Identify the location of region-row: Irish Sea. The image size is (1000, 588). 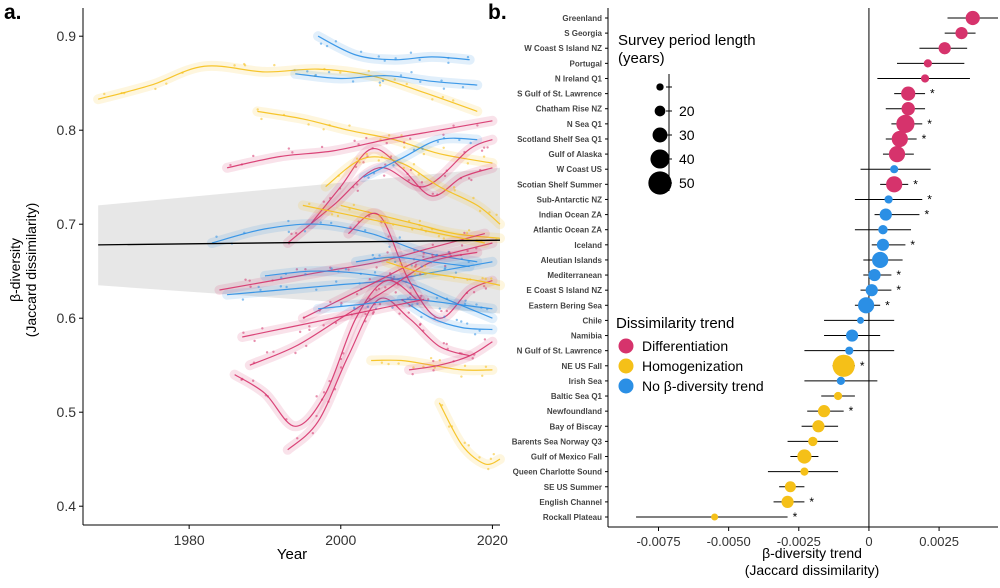
(723, 381).